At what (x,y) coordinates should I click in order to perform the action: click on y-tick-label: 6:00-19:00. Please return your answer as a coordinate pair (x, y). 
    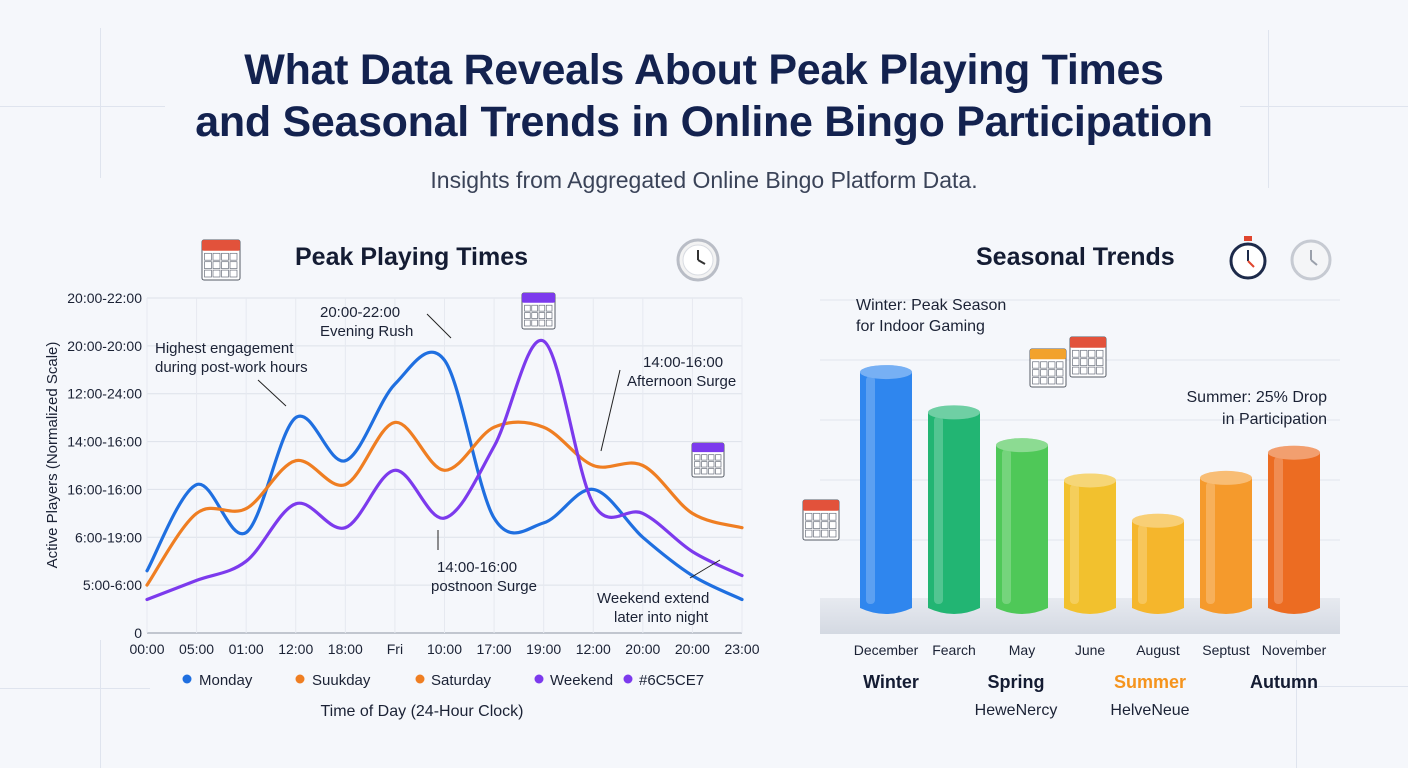
    Looking at the image, I should click on (108, 537).